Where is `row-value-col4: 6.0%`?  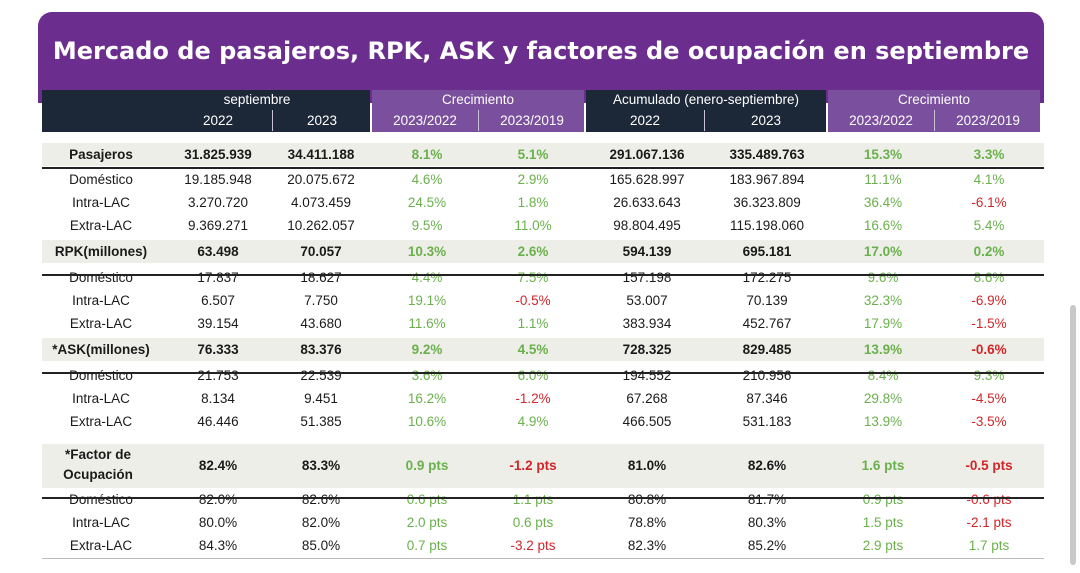
row-value-col4: 6.0% is located at coordinates (533, 375).